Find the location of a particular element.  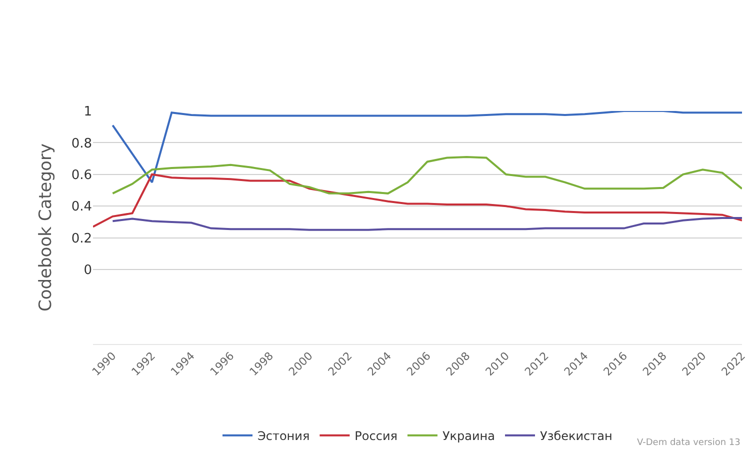

y-axis-title: Codebook Category is located at coordinates (46, 227).